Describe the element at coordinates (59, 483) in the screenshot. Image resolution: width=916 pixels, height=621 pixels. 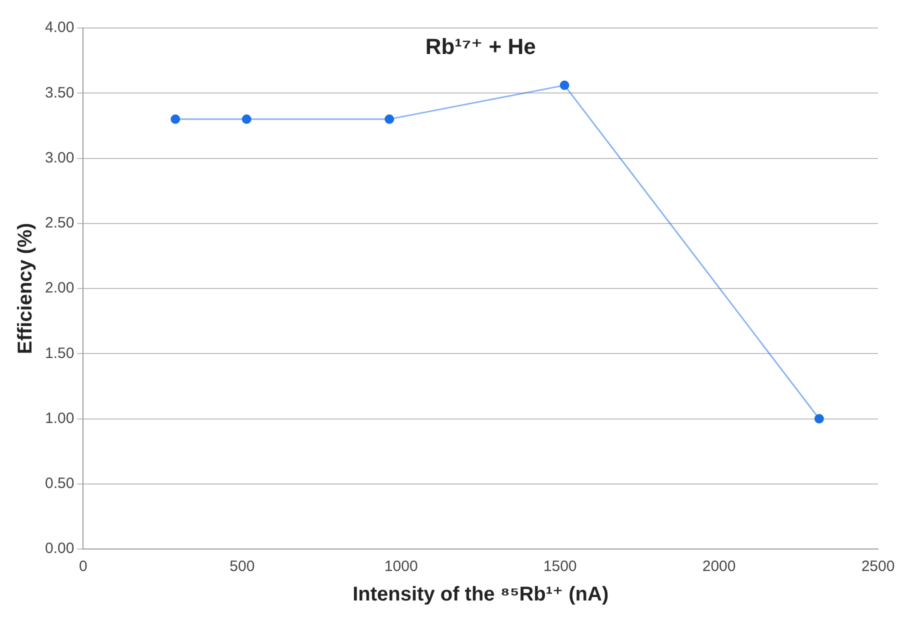
I see `y-tick-label: 0.50` at that location.